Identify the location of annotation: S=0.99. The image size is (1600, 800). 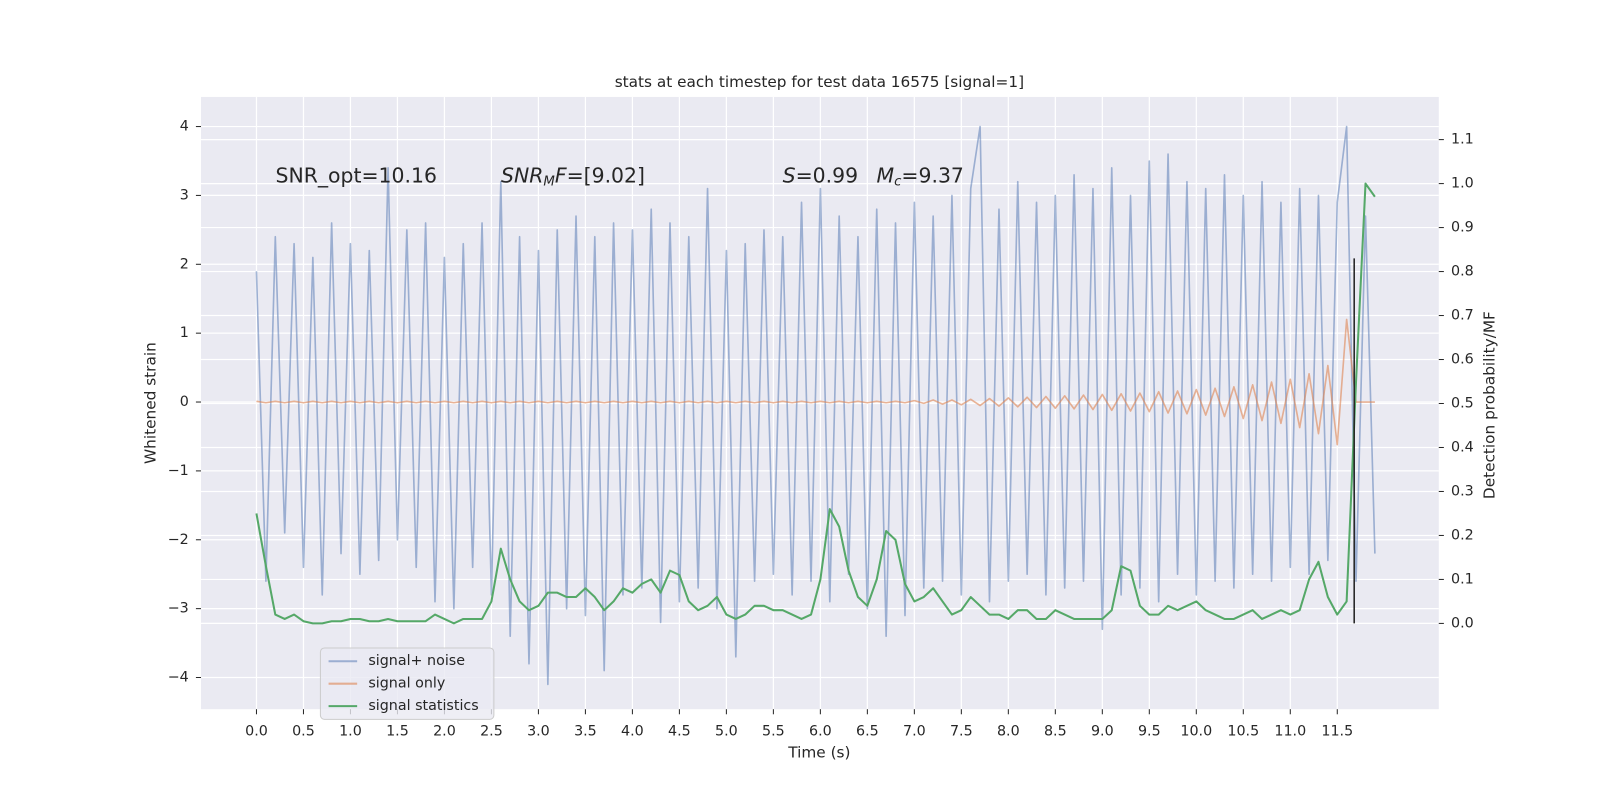
(820, 176).